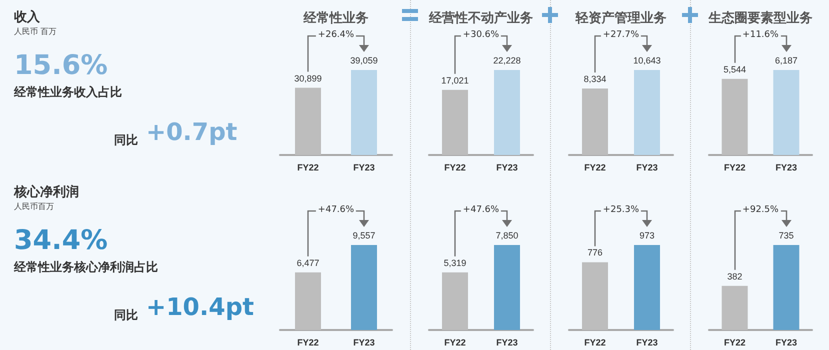 This screenshot has width=829, height=350. I want to click on data-label: 9,557, so click(364, 235).